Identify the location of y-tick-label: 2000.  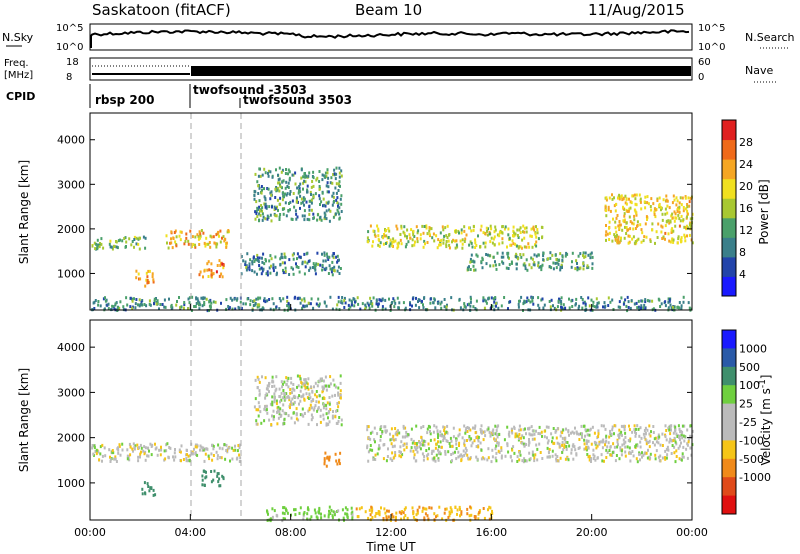
(71, 229).